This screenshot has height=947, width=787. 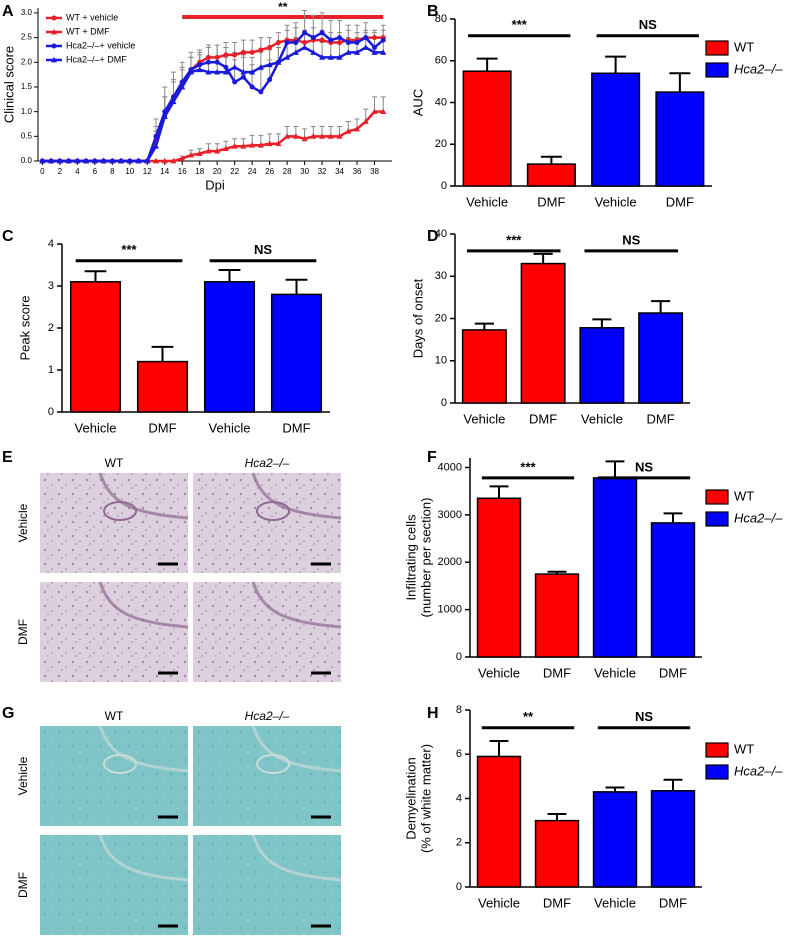 I want to click on y-tick-label: 2000, so click(x=450, y=562).